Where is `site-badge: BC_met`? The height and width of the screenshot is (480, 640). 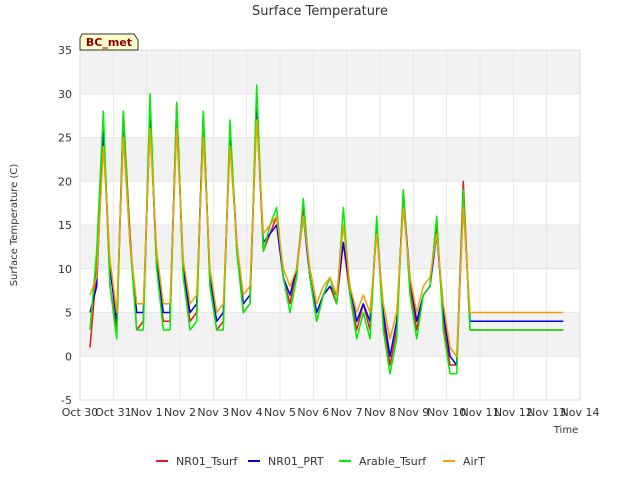 site-badge: BC_met is located at coordinates (109, 42).